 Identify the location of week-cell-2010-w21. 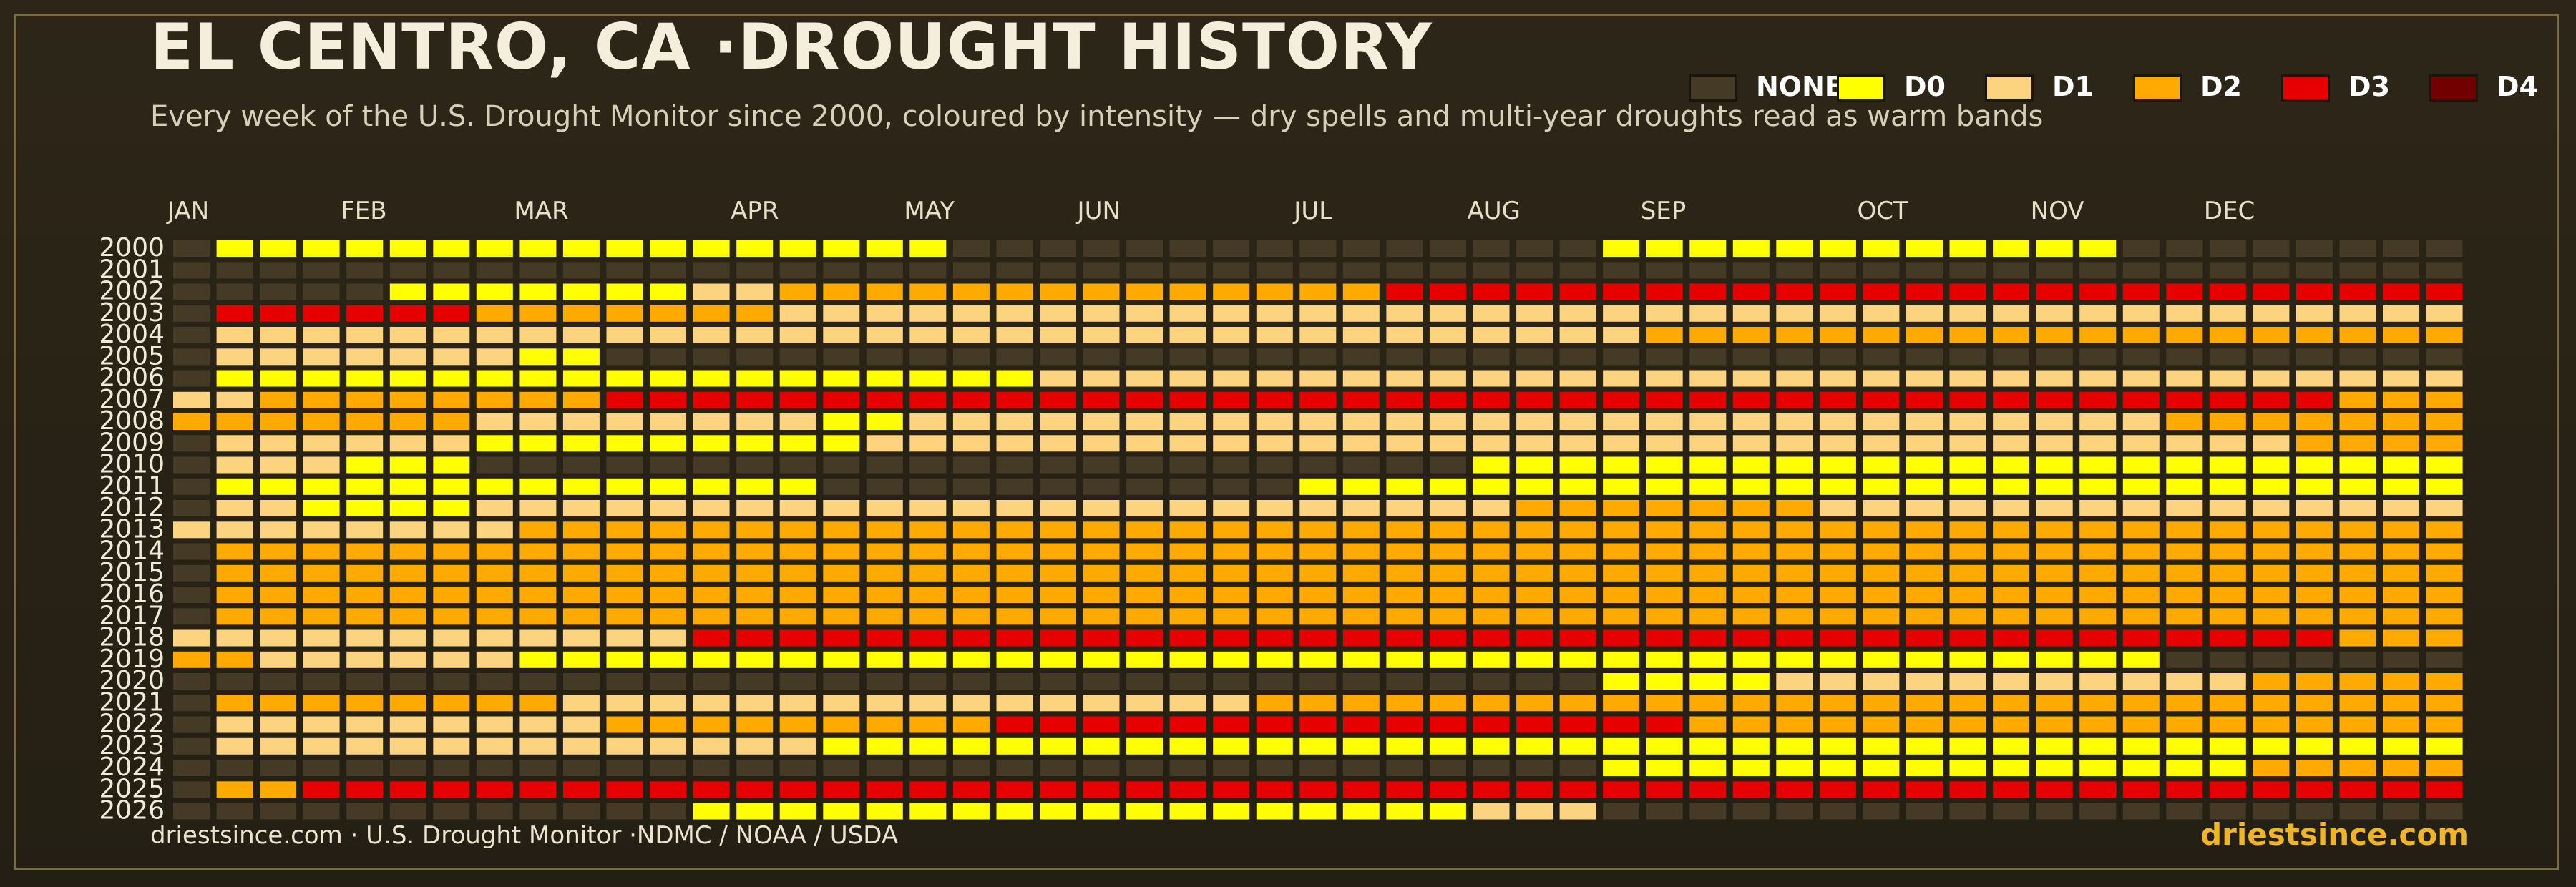
(1058, 465).